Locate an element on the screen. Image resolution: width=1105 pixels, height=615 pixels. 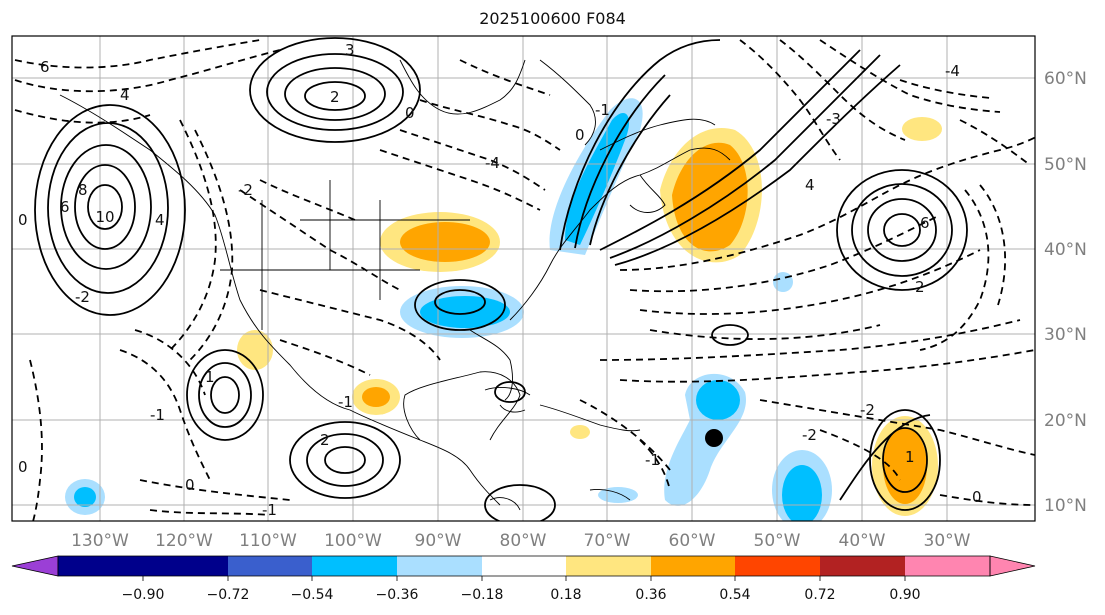
high-eastern-pacific is located at coordinates (225, 395).